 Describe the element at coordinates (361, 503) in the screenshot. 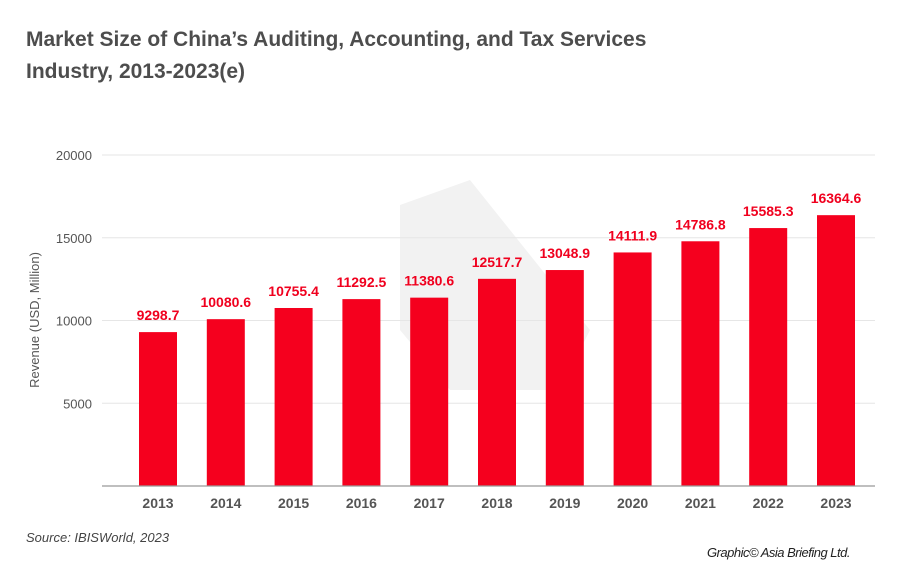

I see `x-tick-label: 2016` at that location.